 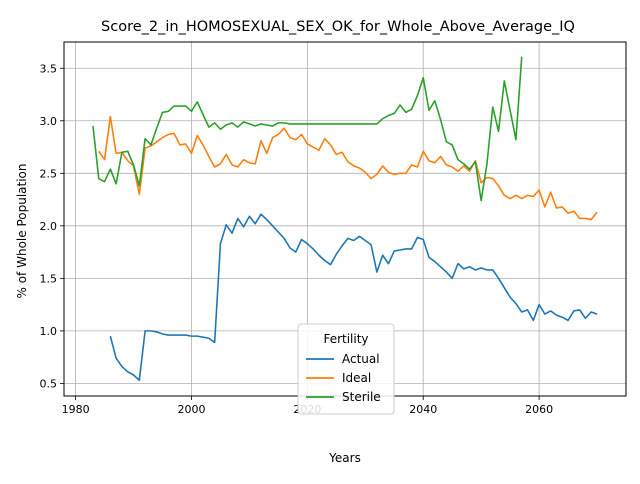 I want to click on legend-item-actual: Actual, so click(x=343, y=359).